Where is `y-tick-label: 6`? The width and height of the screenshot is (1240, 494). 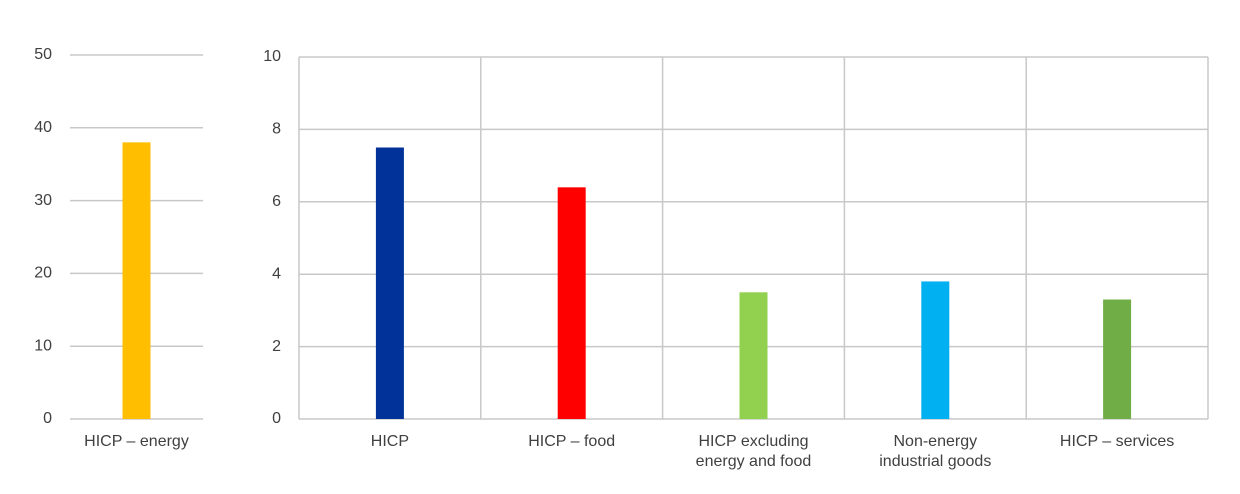 y-tick-label: 6 is located at coordinates (276, 201).